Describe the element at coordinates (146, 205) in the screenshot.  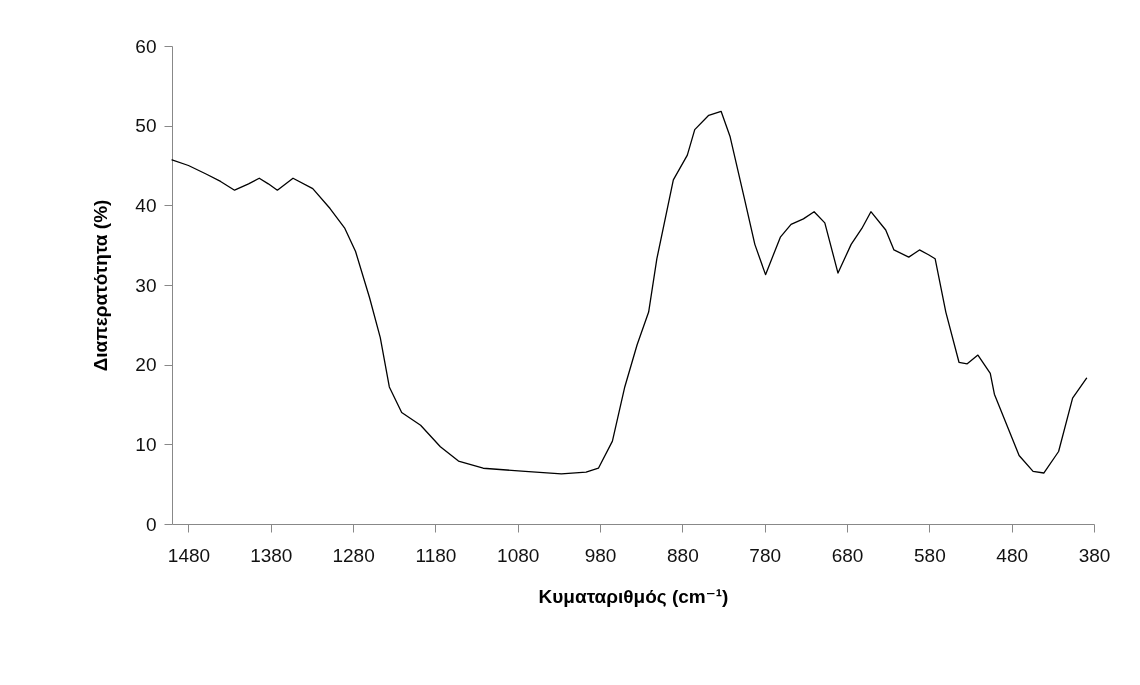
I see `y-tick-label: 40` at that location.